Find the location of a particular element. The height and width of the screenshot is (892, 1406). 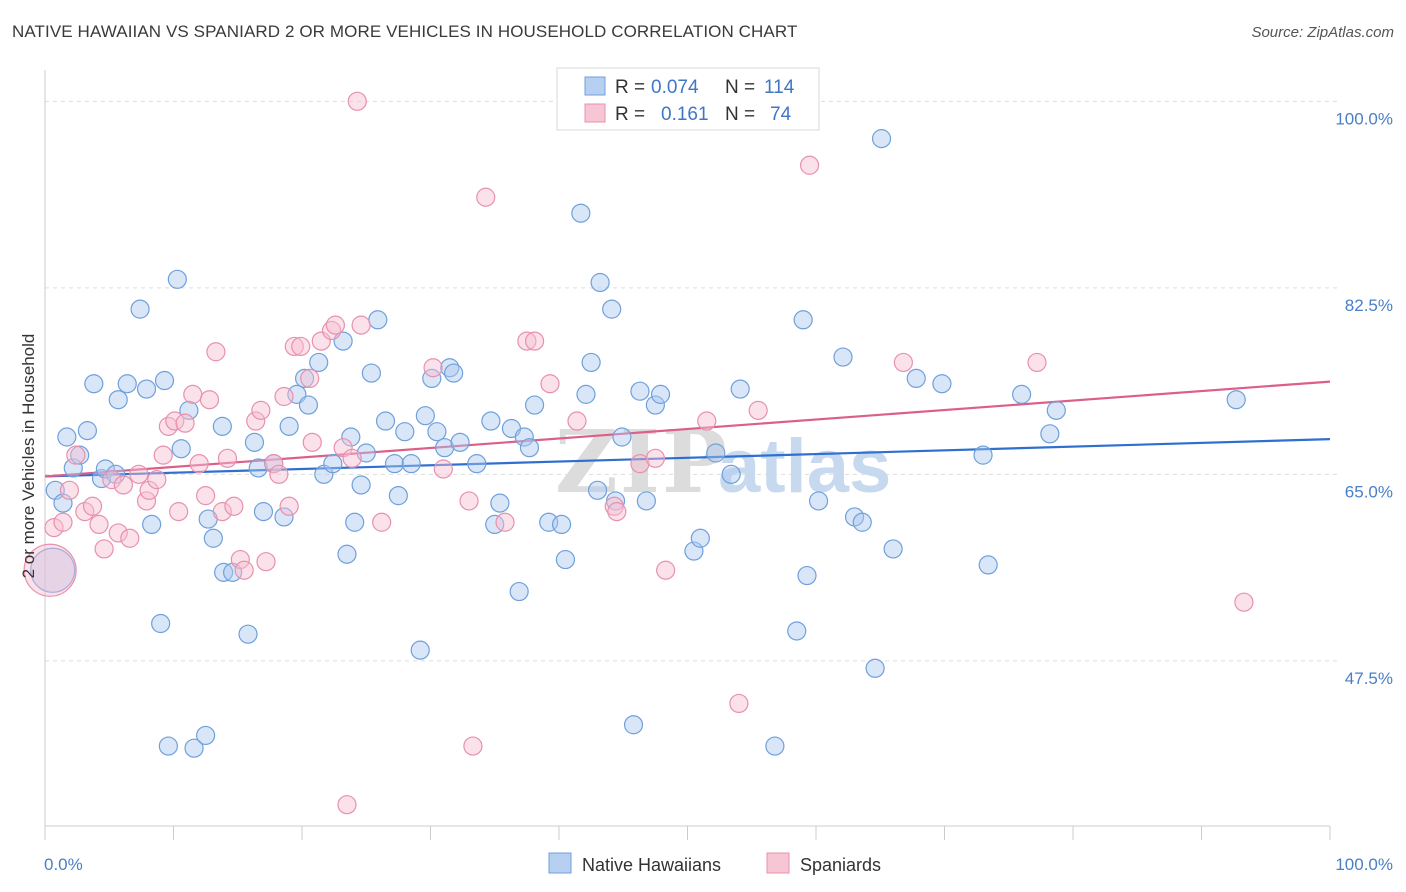

y-tick-label: 47.5% is located at coordinates (1369, 678).